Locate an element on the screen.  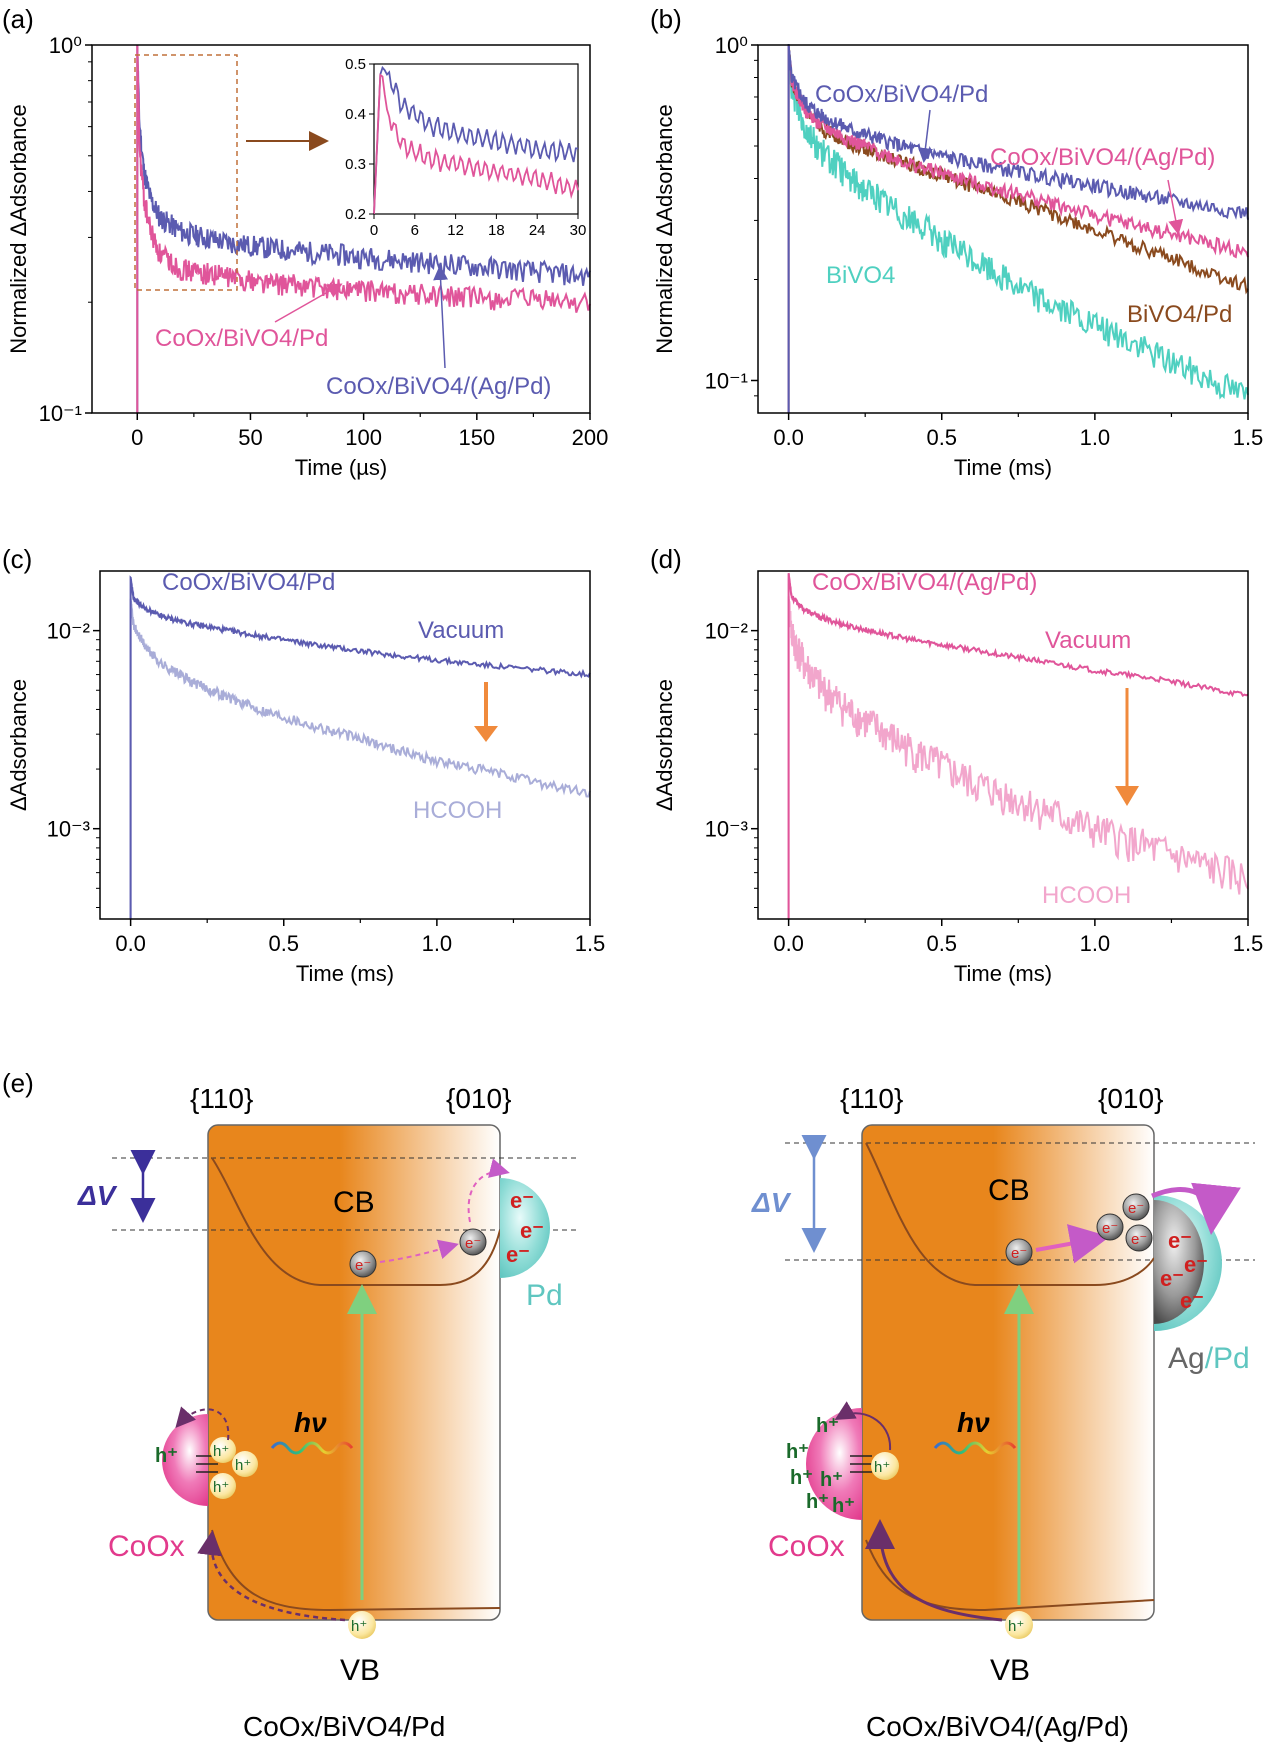
electron-cluster-1-label: e⁻ is located at coordinates (1110, 1228).